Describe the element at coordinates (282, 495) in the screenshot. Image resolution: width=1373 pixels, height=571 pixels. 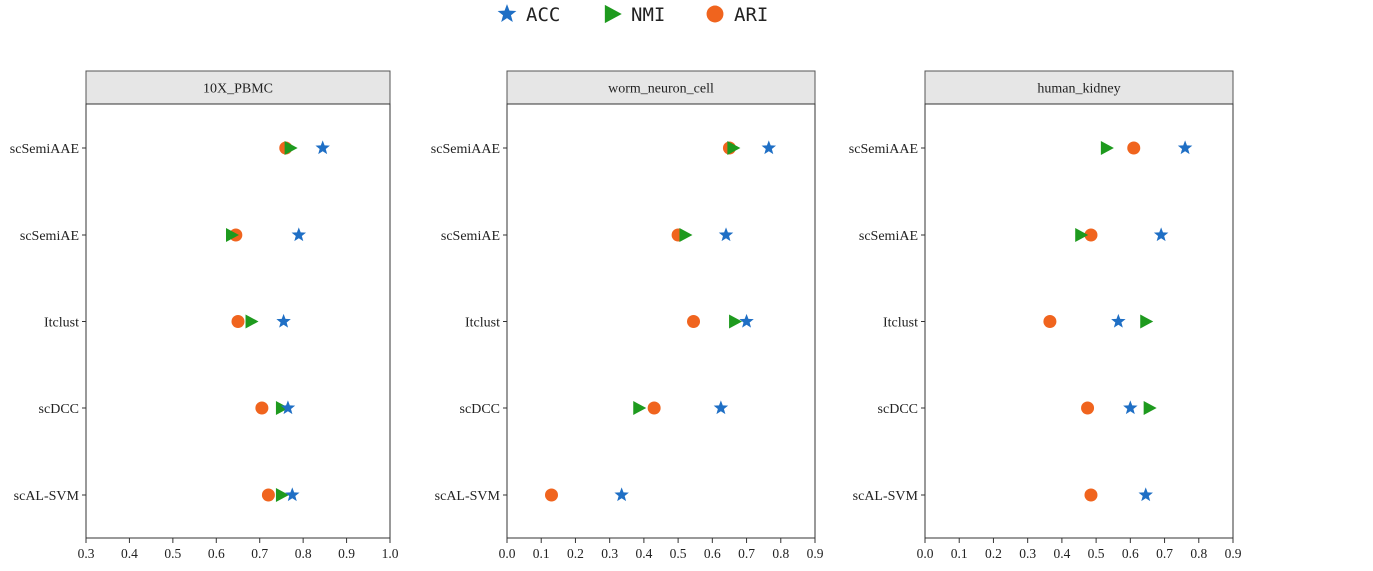
I see `point-nmi-scal-svm` at that location.